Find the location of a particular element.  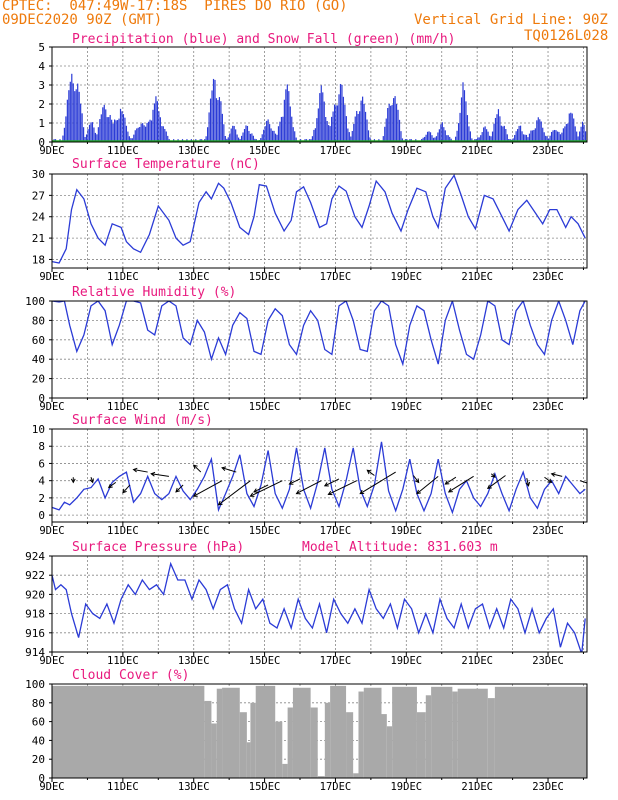

panel-title: Cloud Cover (%) is located at coordinates (130, 675).